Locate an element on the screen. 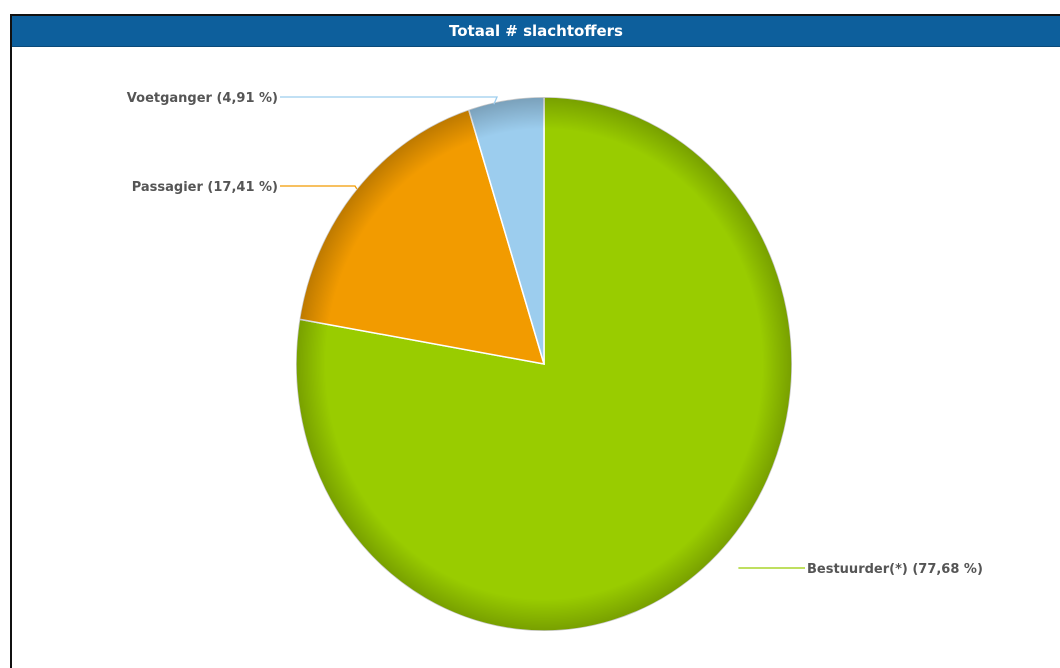  slice-label: Voetganger (4,91 %) is located at coordinates (202, 98).